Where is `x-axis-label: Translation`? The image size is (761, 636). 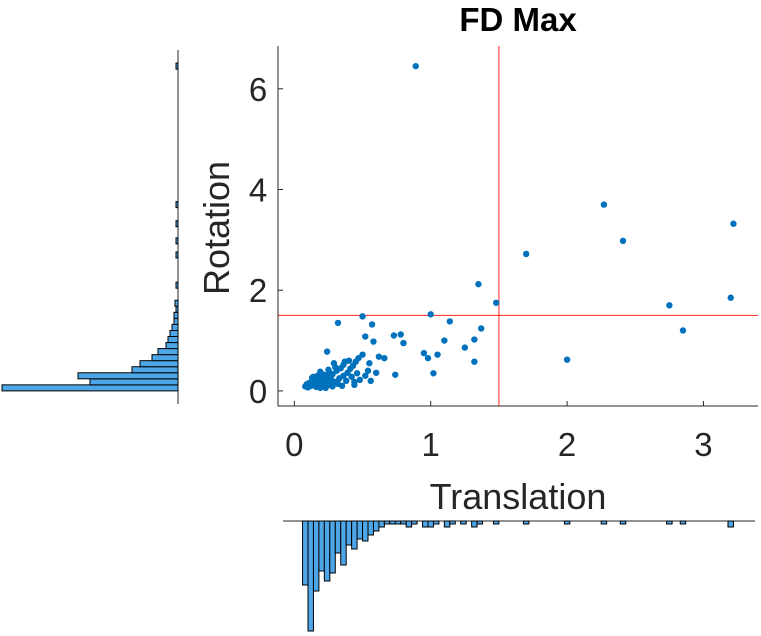
x-axis-label: Translation is located at coordinates (518, 496).